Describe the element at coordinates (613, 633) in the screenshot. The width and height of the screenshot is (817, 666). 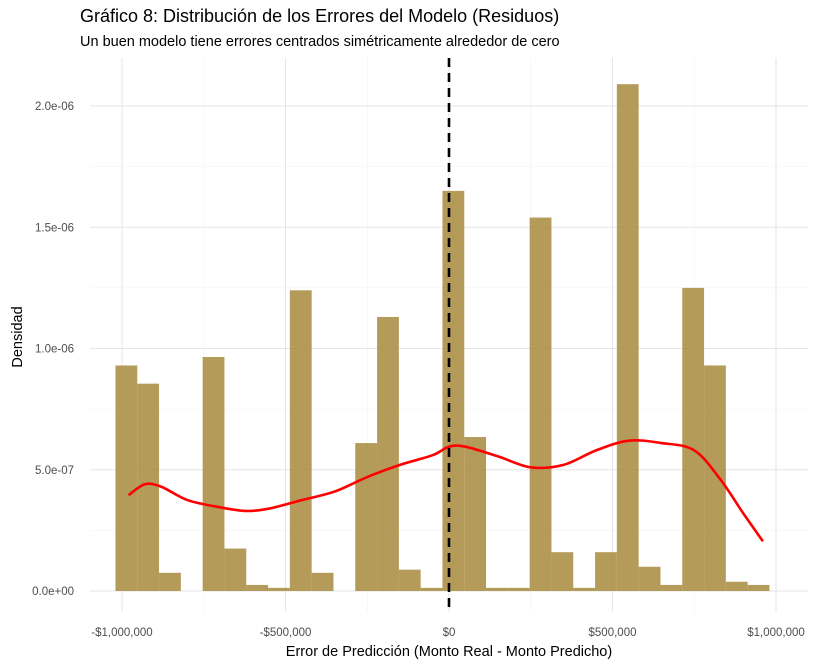
I see `x-tick-label: $500,000` at that location.